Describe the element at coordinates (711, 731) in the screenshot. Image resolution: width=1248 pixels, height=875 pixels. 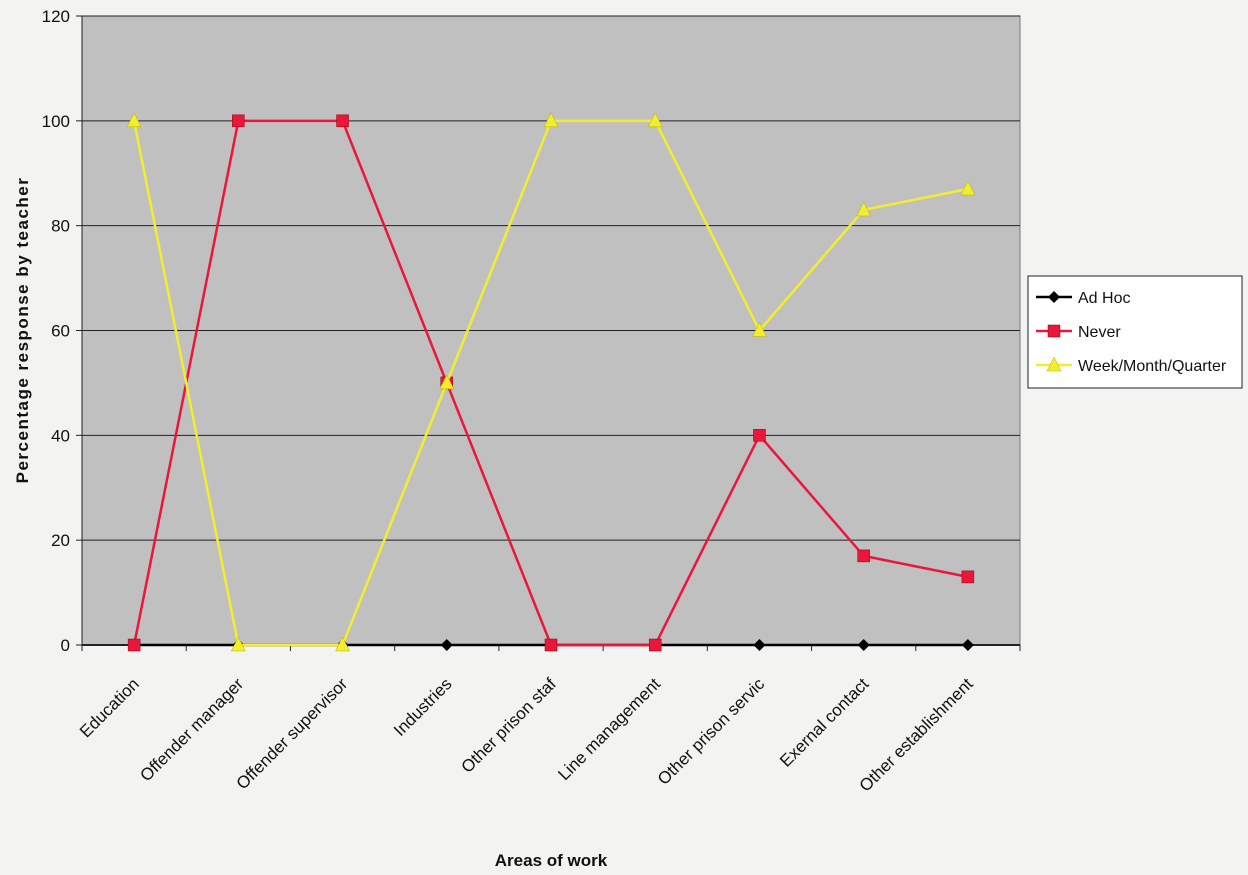
I see `x-tick-label: Other prison servic` at that location.